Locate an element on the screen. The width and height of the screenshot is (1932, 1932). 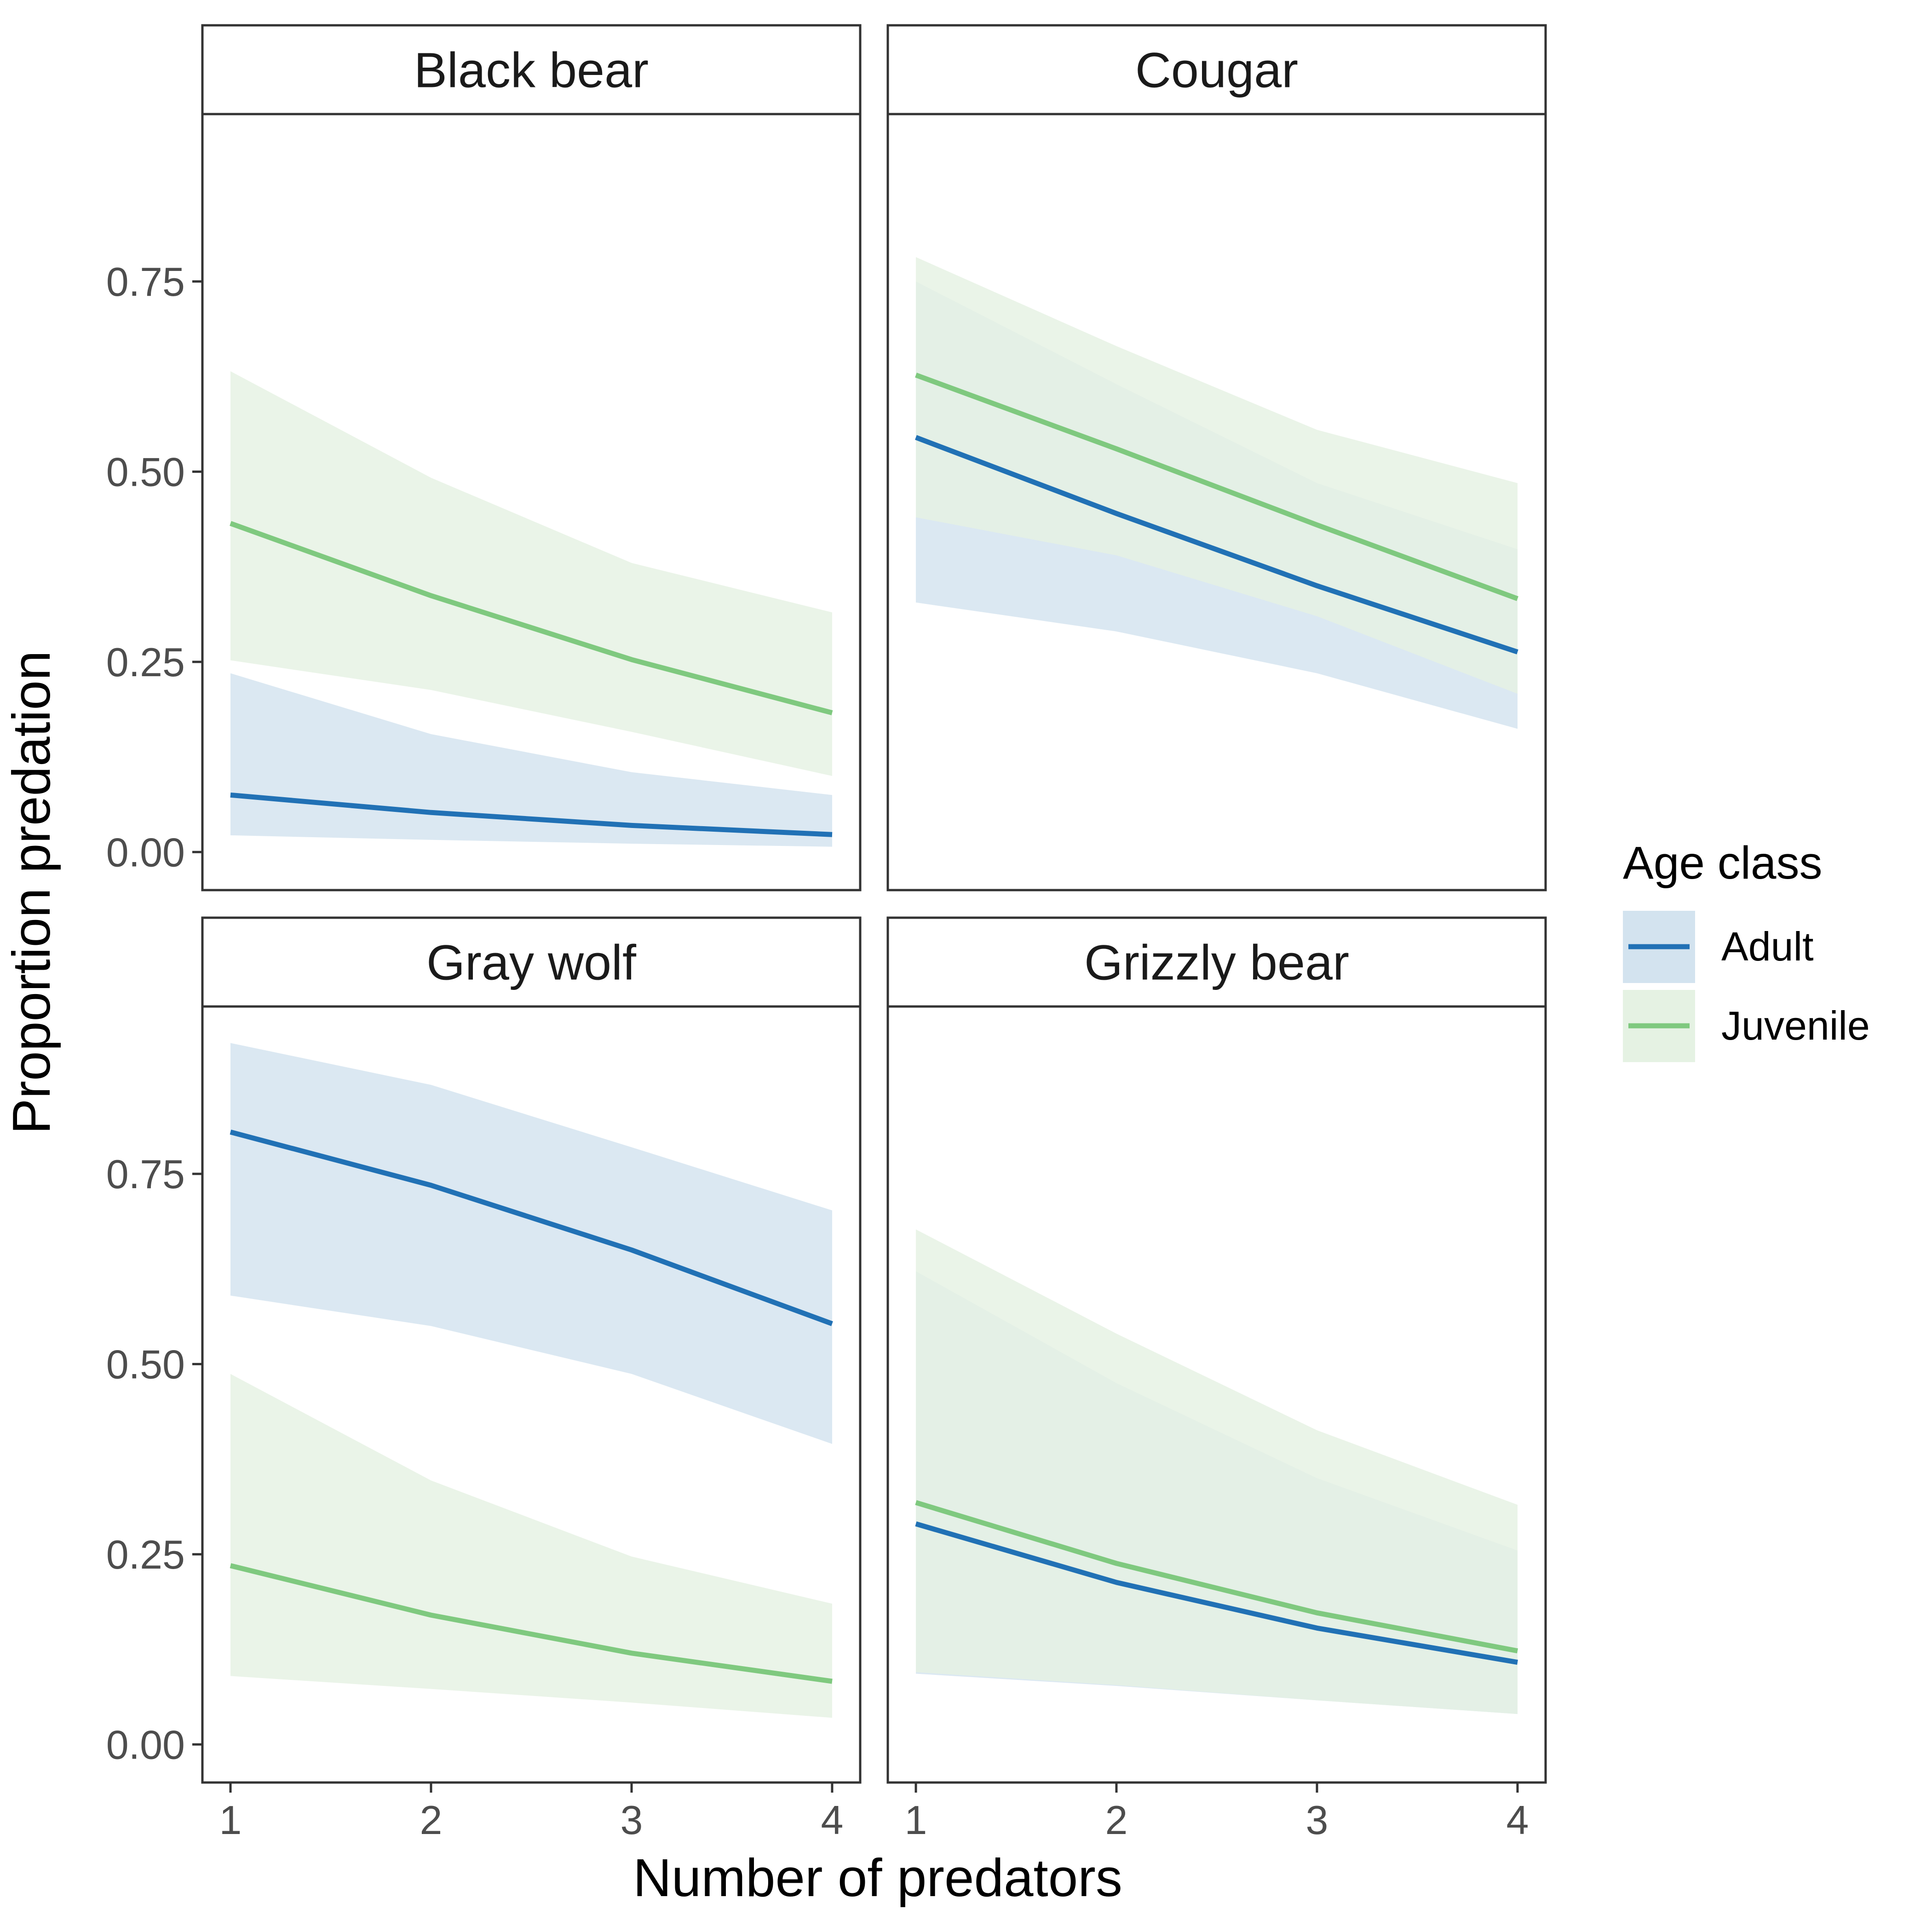
strip-label-cougar: Cougar is located at coordinates (1216, 70).